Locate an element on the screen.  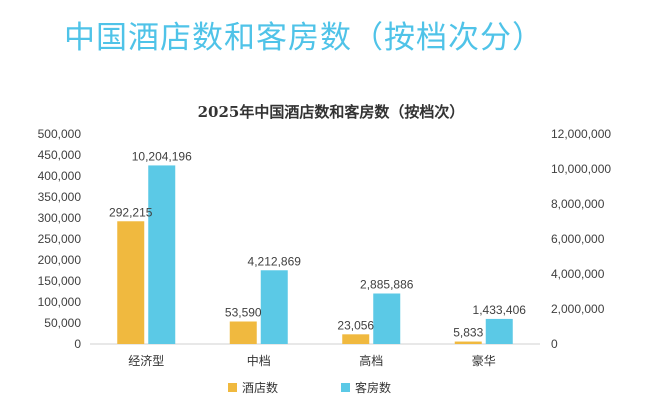
legend-label-rooms: 客房数 is located at coordinates (373, 387).